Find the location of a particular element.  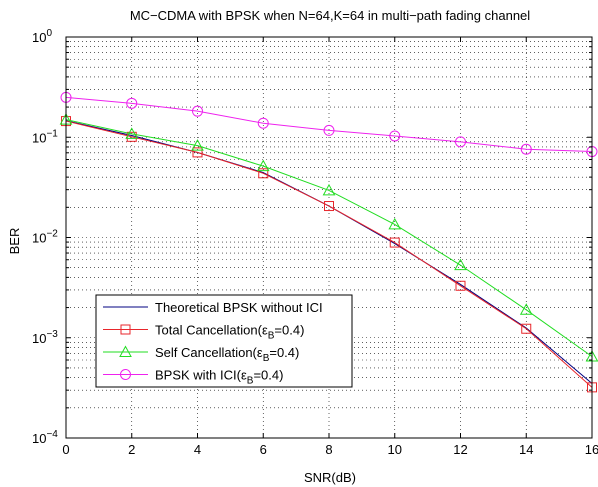

series-line is located at coordinates (329, 124).